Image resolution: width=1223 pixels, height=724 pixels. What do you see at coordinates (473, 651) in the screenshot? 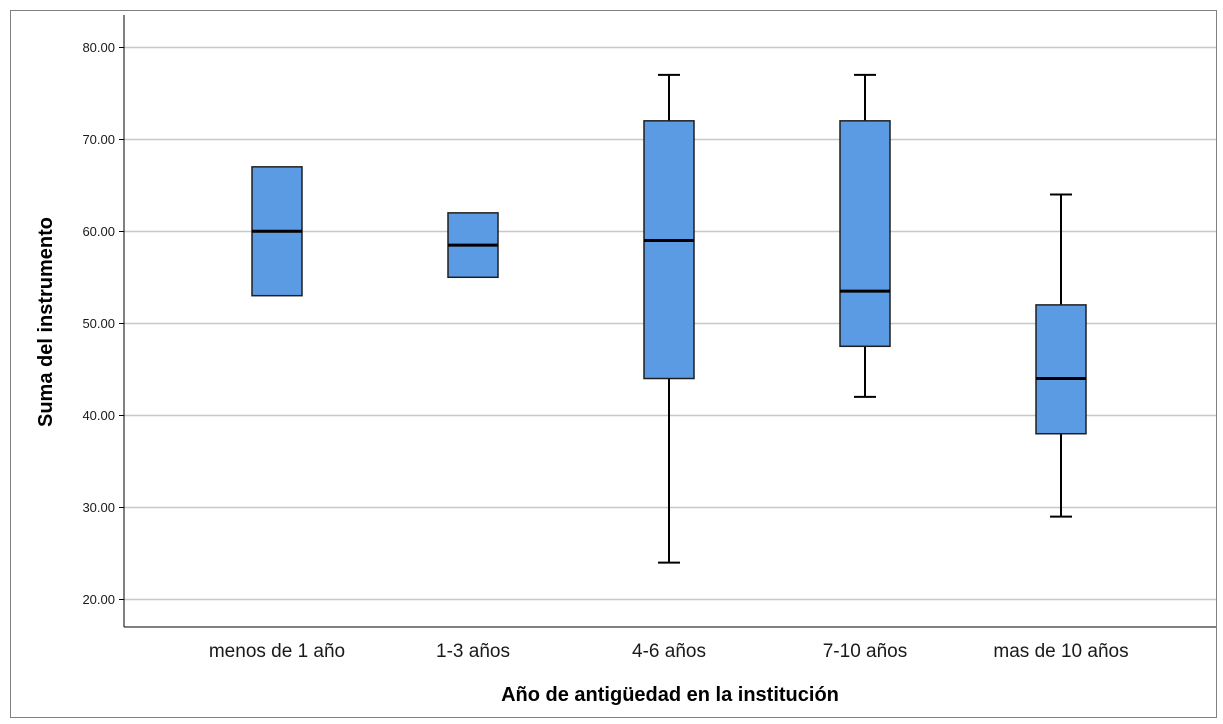
I see `x-tick-label: 1-3 años` at bounding box center [473, 651].